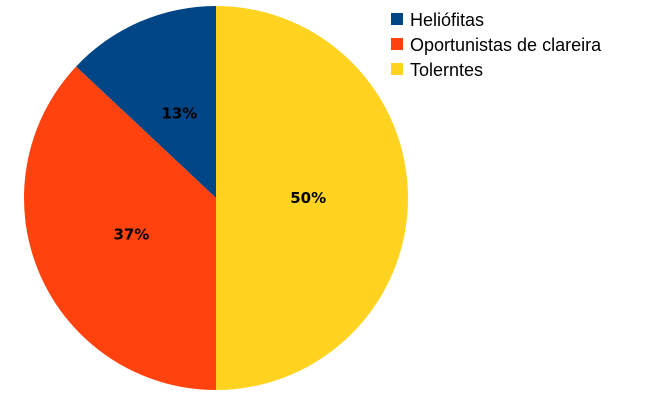 The image size is (656, 401). I want to click on slice-label-0: 13%, so click(179, 113).